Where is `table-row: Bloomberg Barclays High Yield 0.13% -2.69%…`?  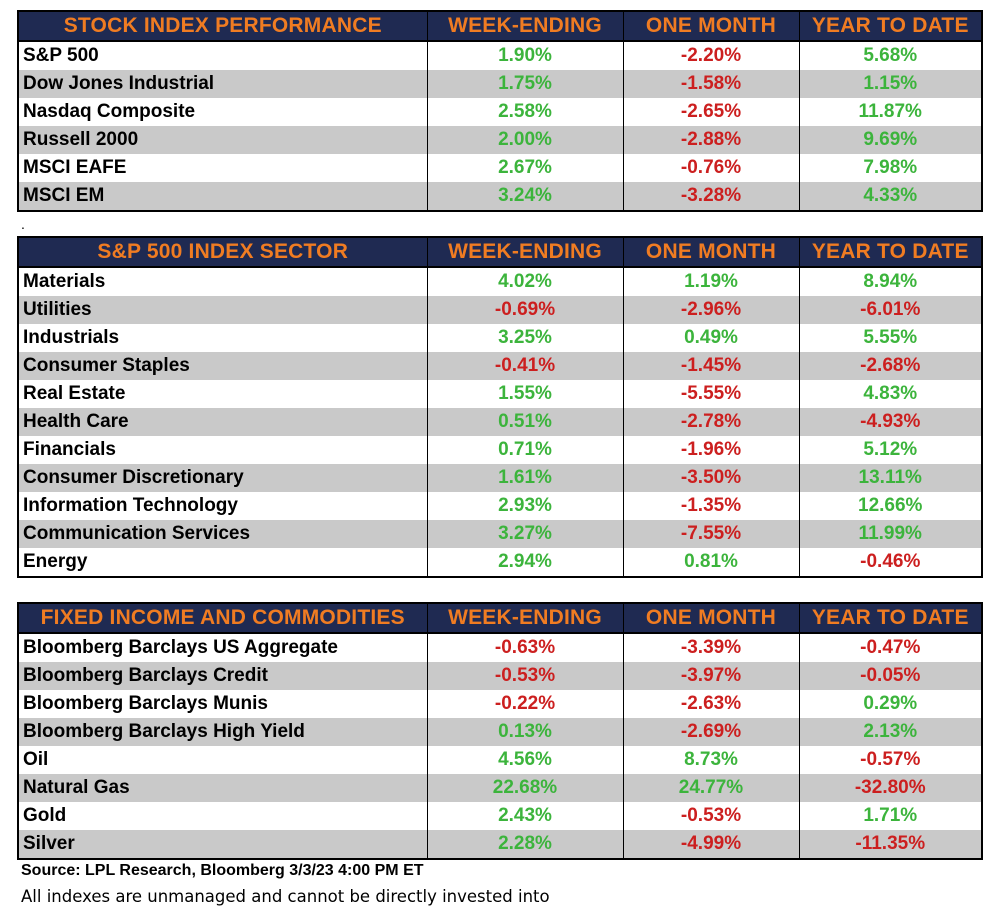 table-row: Bloomberg Barclays High Yield 0.13% -2.69%… is located at coordinates (500, 732).